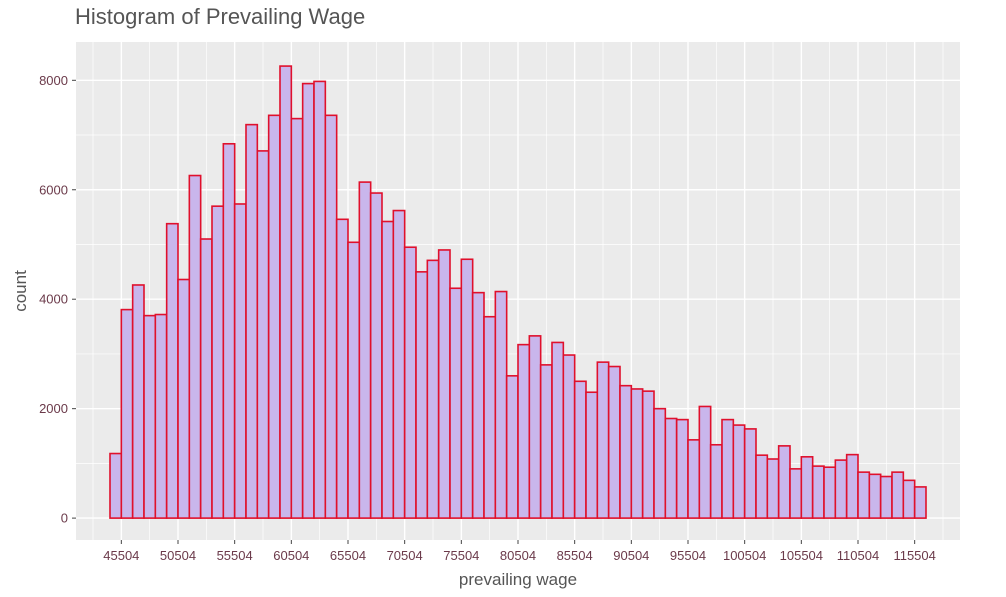 The image size is (1006, 597). What do you see at coordinates (518, 555) in the screenshot?
I see `x-tick-label: 80504` at bounding box center [518, 555].